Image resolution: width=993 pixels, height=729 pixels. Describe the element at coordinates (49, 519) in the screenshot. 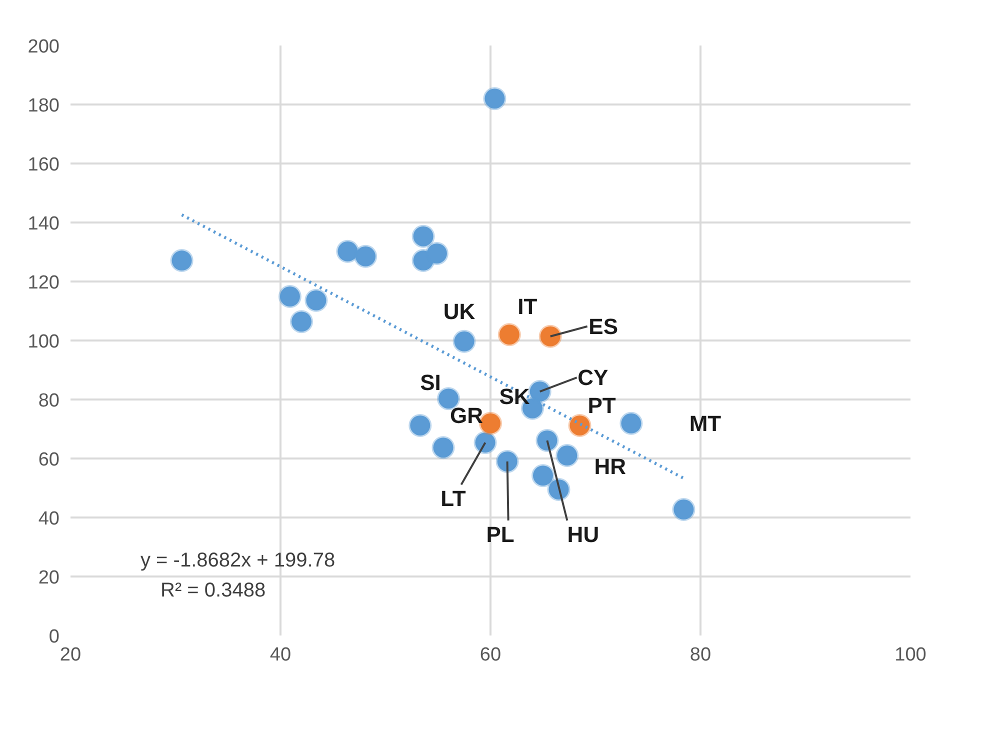

I see `y-tick-label: 40` at that location.